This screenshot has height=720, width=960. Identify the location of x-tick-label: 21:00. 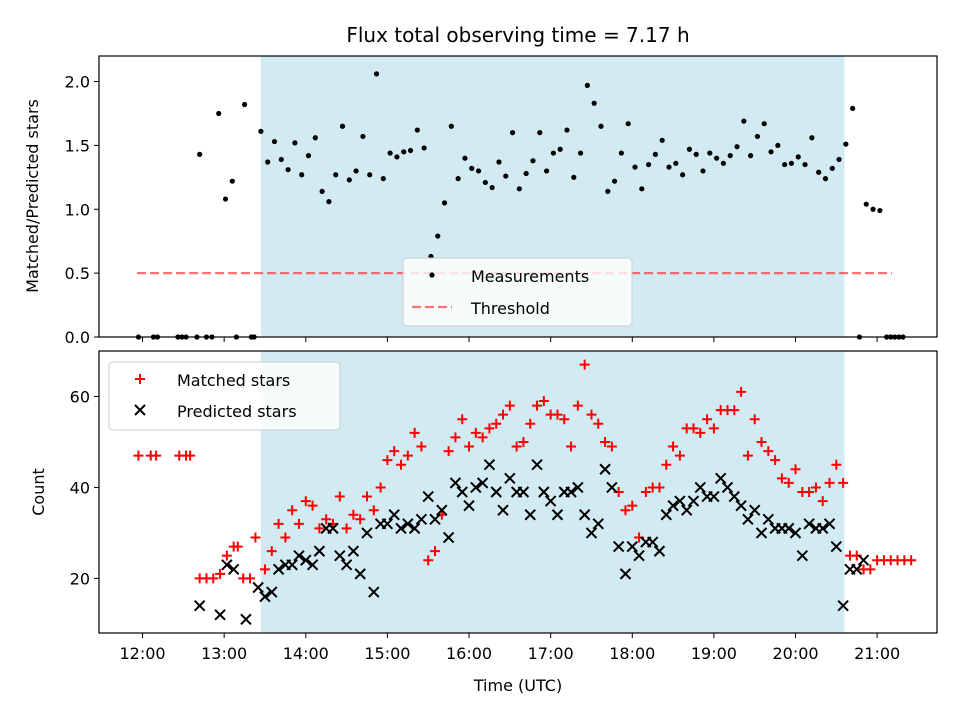
(877, 653).